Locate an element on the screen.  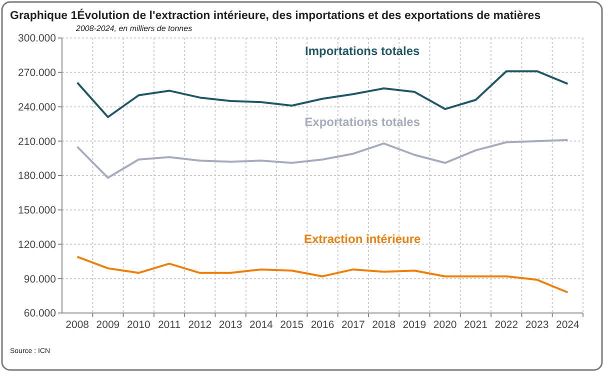
y-tick-label: 120.000 is located at coordinates (37, 244).